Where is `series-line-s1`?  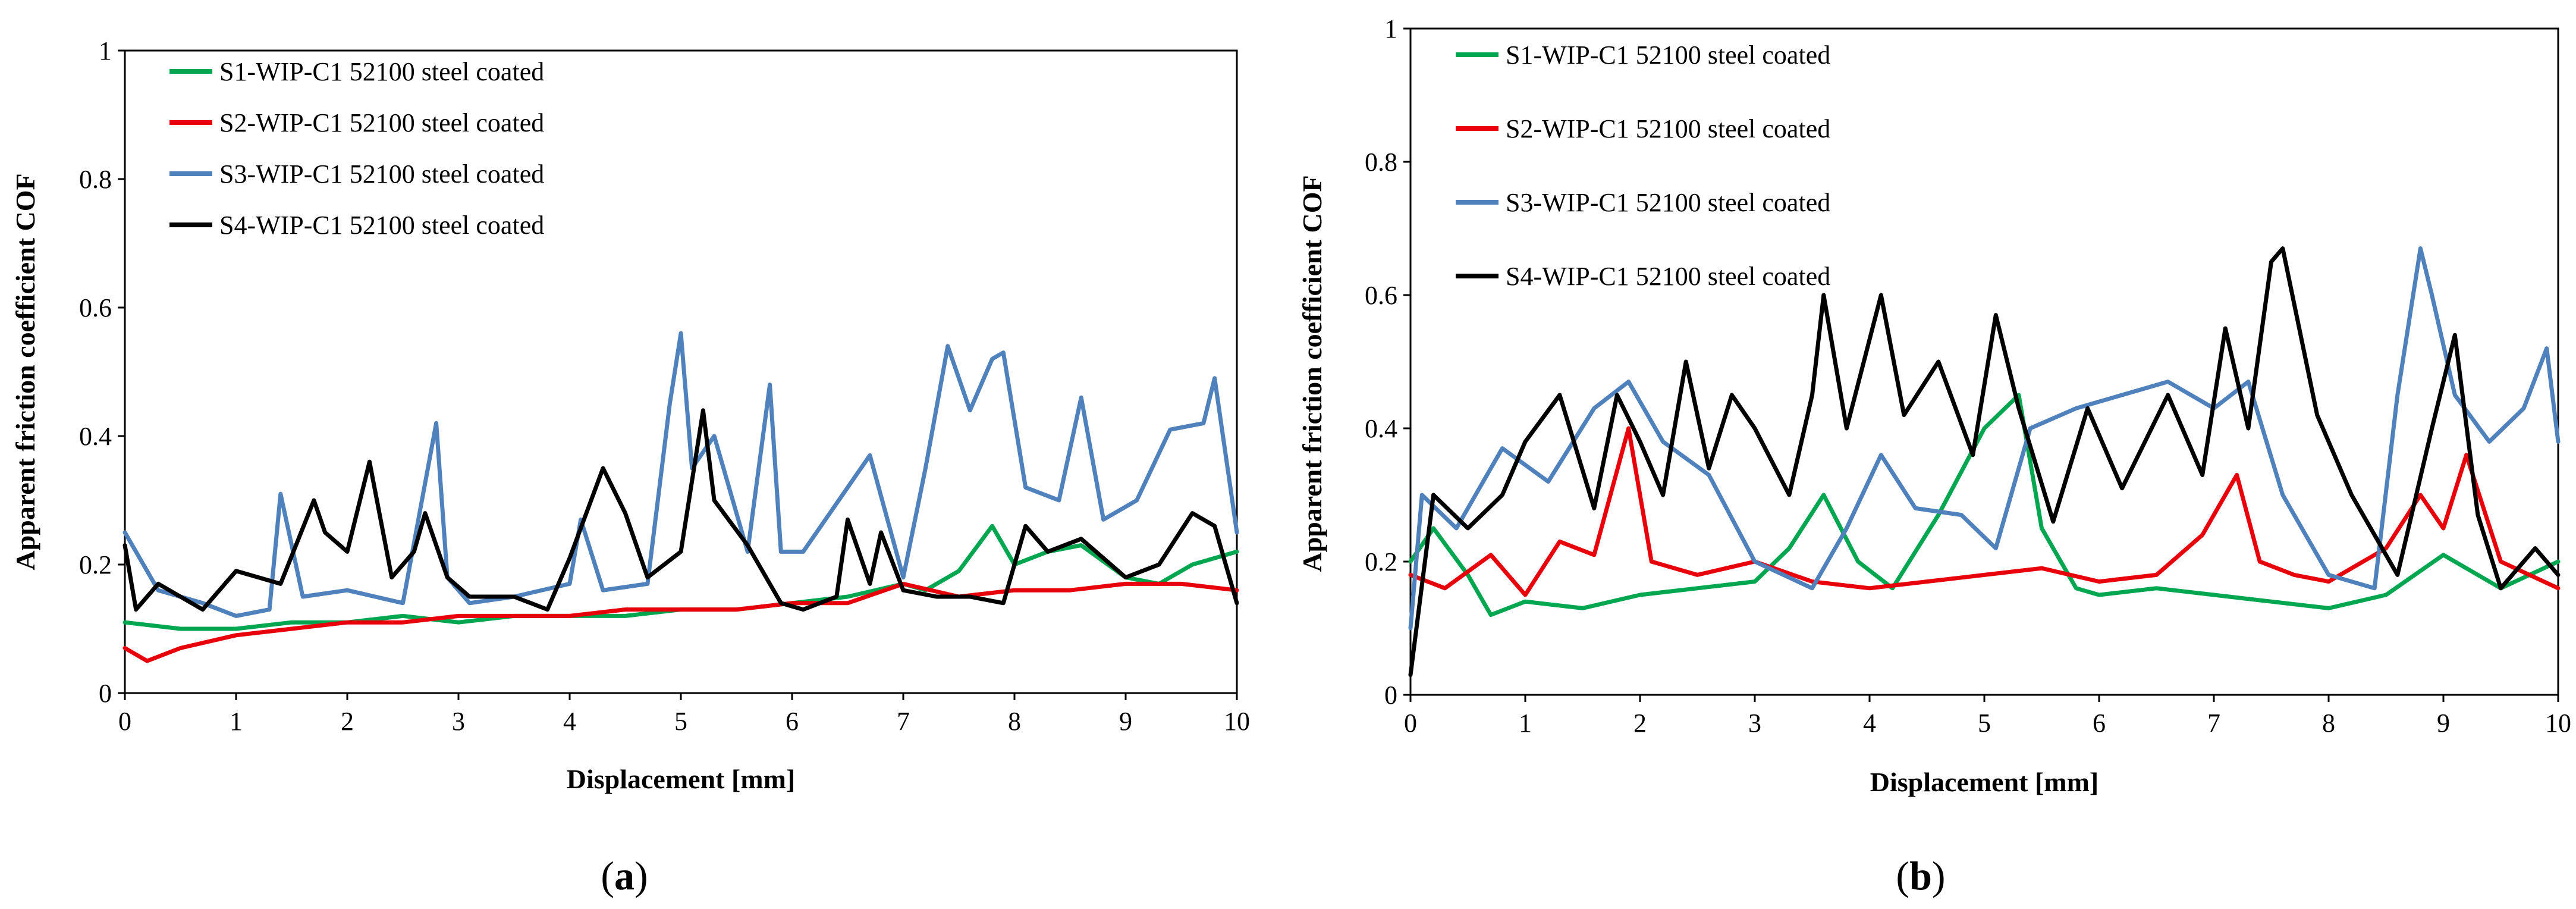 series-line-s1 is located at coordinates (1984, 505).